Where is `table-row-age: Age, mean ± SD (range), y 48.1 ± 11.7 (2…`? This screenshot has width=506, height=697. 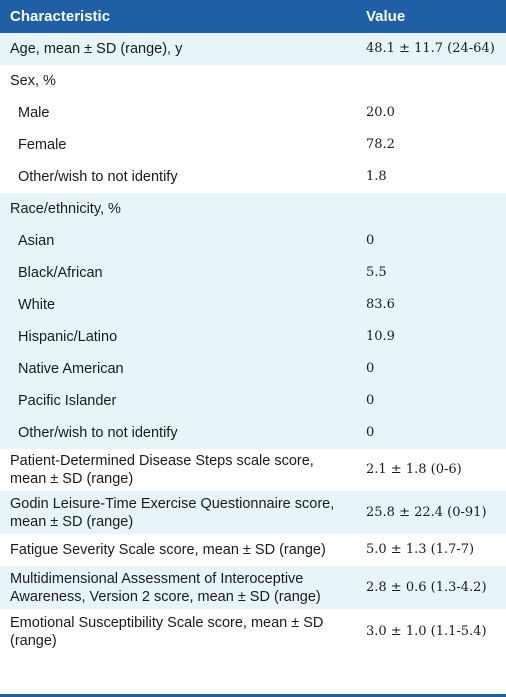
table-row-age: Age, mean ± SD (range), y 48.1 ± 11.7 (2… is located at coordinates (253, 49).